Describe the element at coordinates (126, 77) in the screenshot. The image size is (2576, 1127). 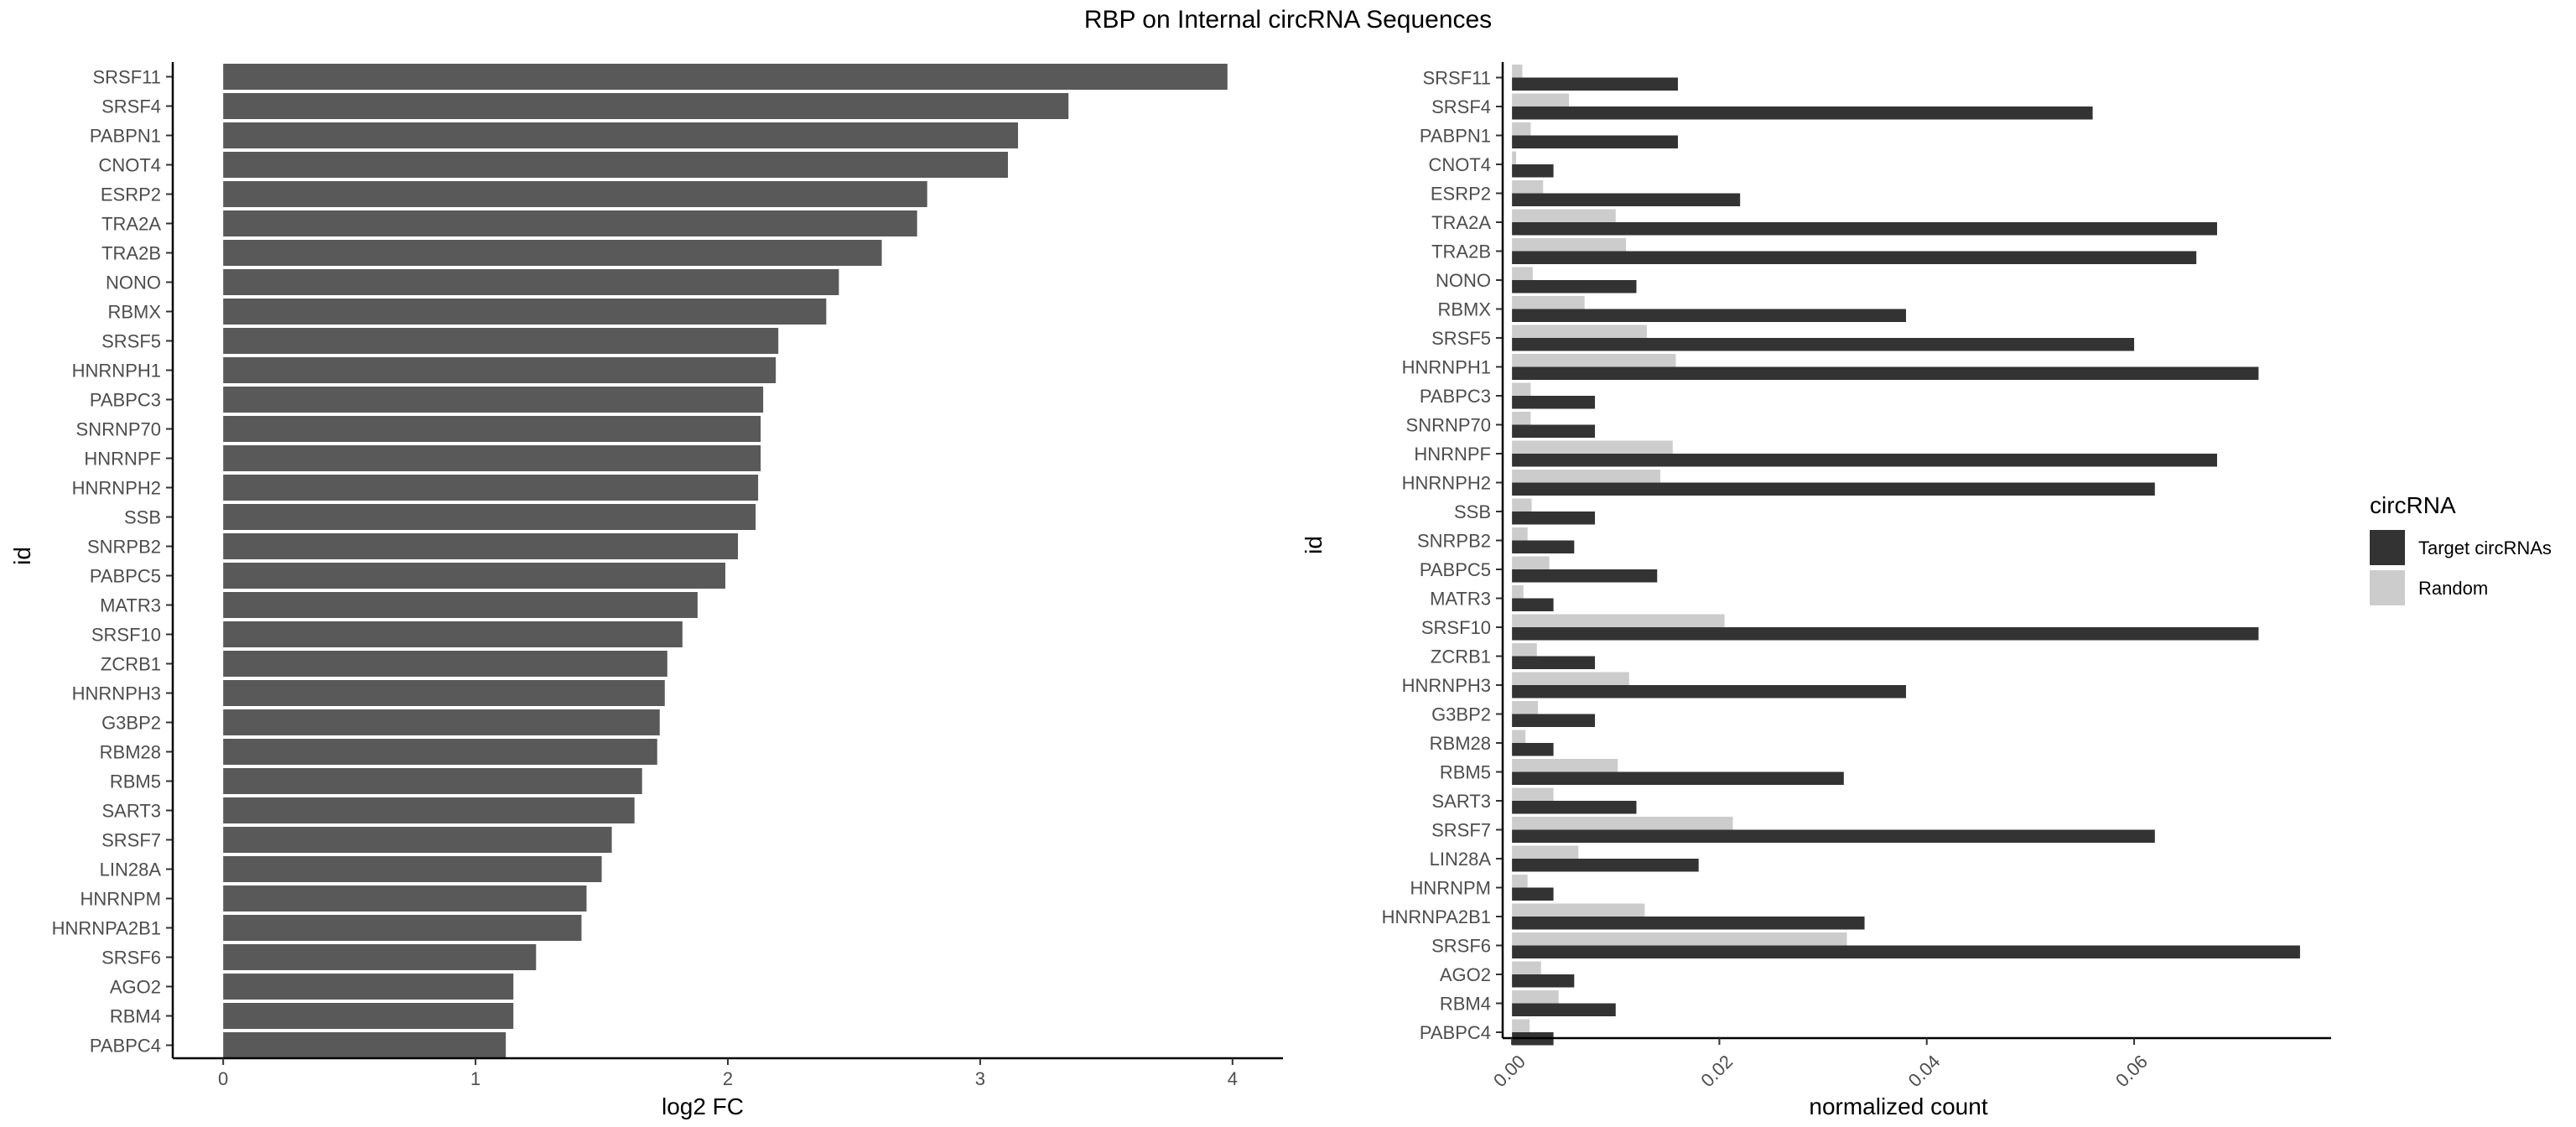
I see `y-tick-label: SRSF11` at that location.